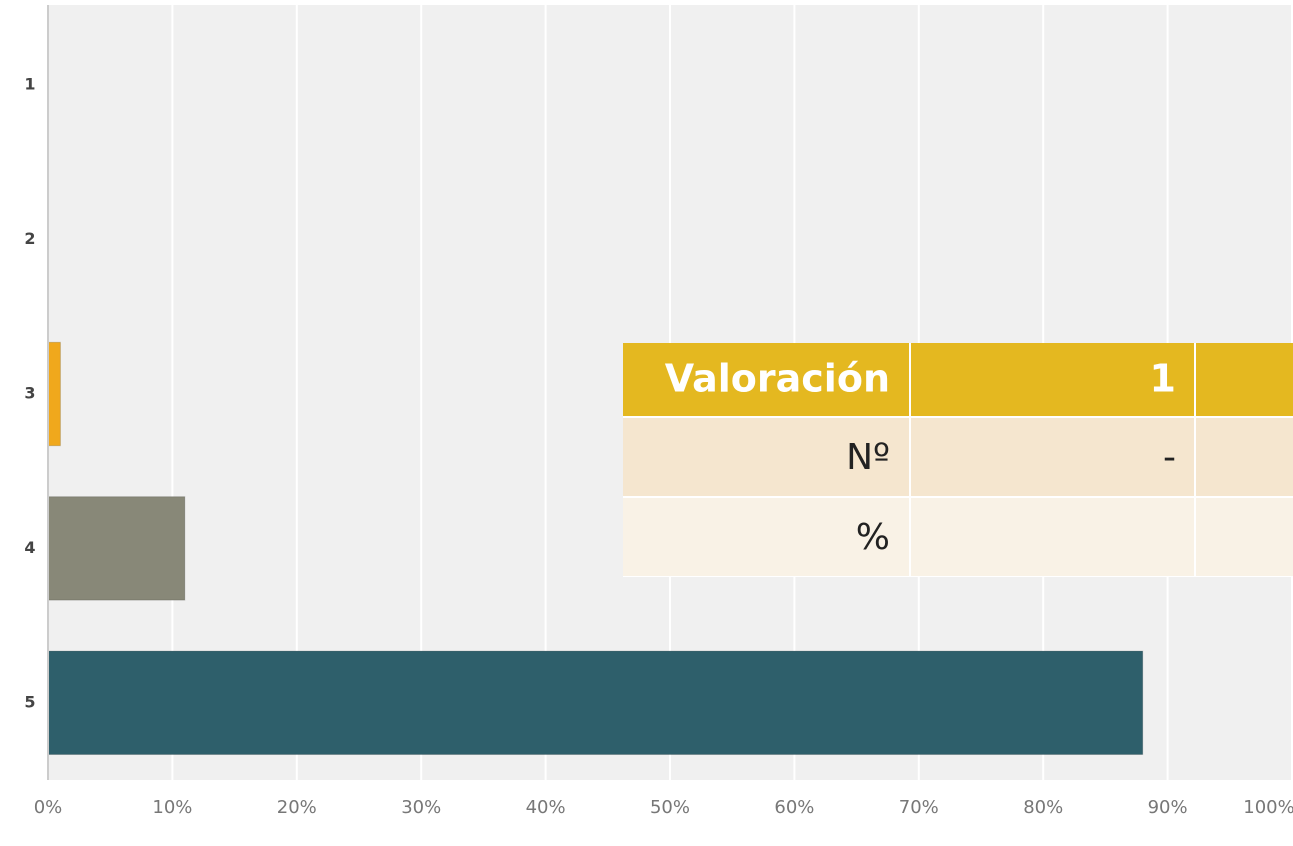  Describe the element at coordinates (1169, 457) in the screenshot. I see `cell-text: -` at that location.